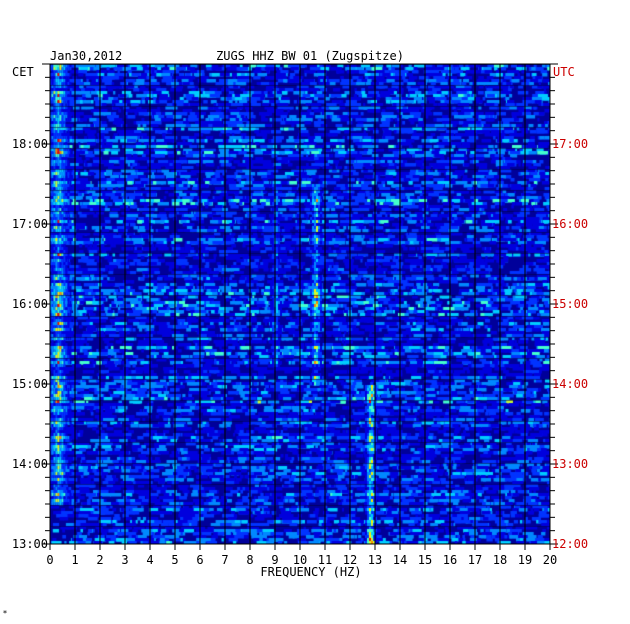 This screenshot has height=624, width=630. What do you see at coordinates (325, 560) in the screenshot?
I see `x-tick-label: 11` at bounding box center [325, 560].